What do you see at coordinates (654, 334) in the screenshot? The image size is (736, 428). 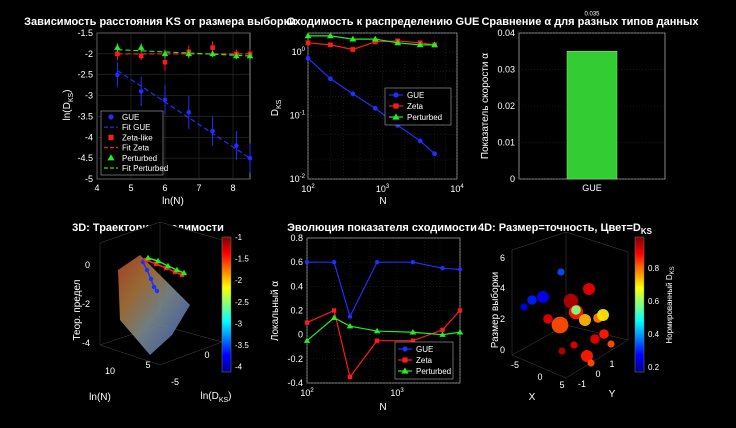 I see `colorbar-tick-label: 0.4` at bounding box center [654, 334].